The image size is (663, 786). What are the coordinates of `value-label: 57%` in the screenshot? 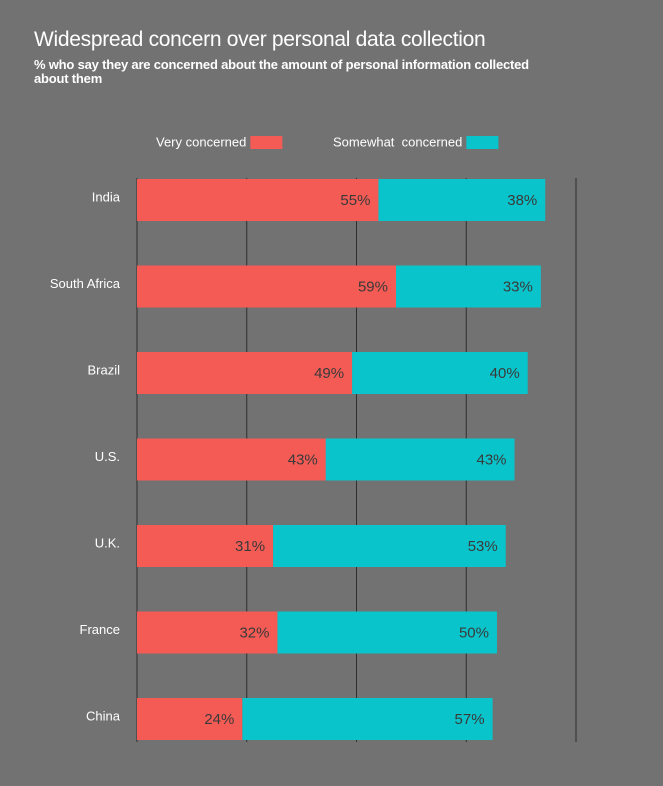 It's located at (470, 719).